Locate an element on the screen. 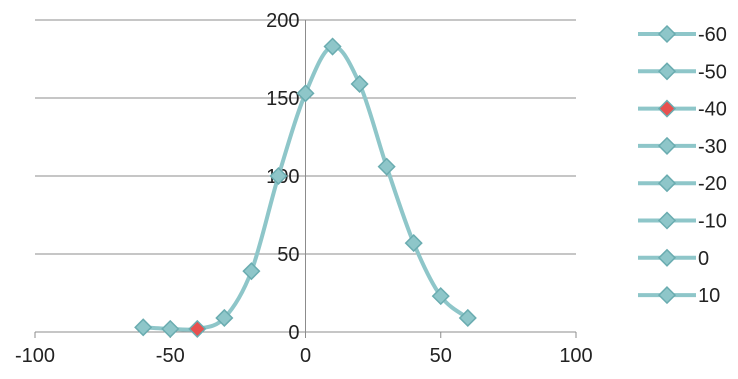  y-tick-label: 200 is located at coordinates (282, 21).